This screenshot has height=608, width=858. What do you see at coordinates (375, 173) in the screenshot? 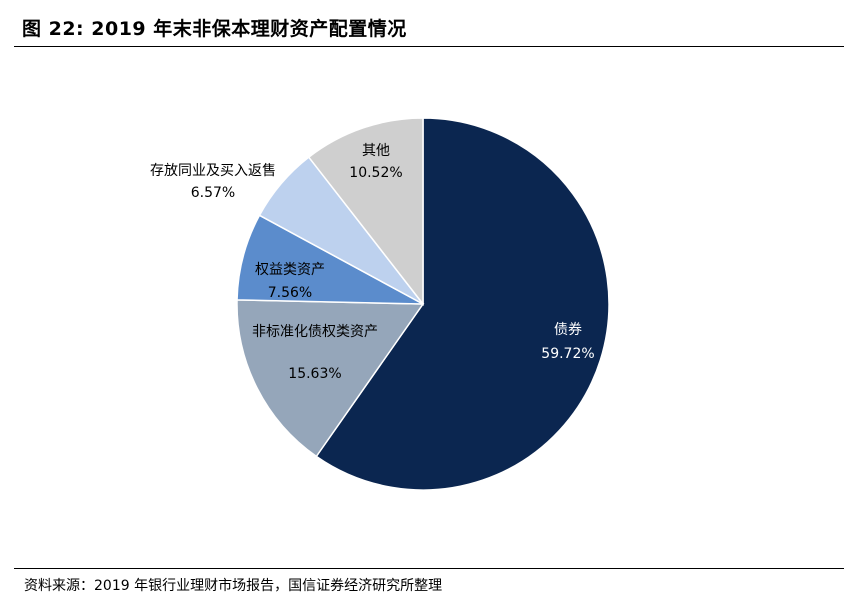
I see `slice-label-其他-value: 10.52%` at bounding box center [375, 173].